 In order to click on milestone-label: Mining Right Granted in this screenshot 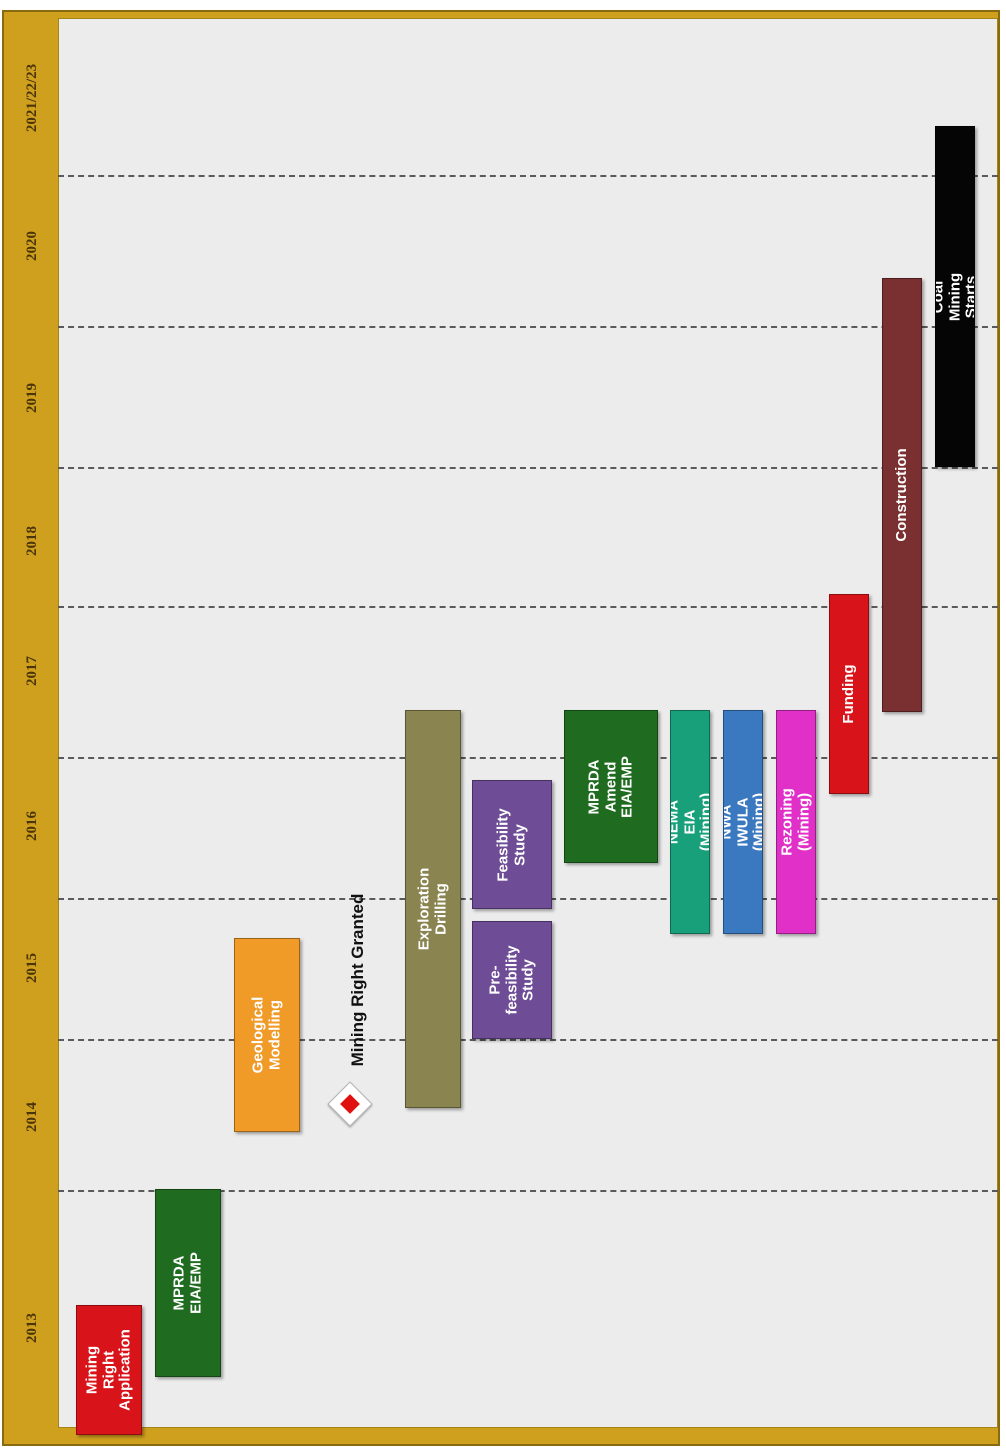, I will do `click(358, 980)`.